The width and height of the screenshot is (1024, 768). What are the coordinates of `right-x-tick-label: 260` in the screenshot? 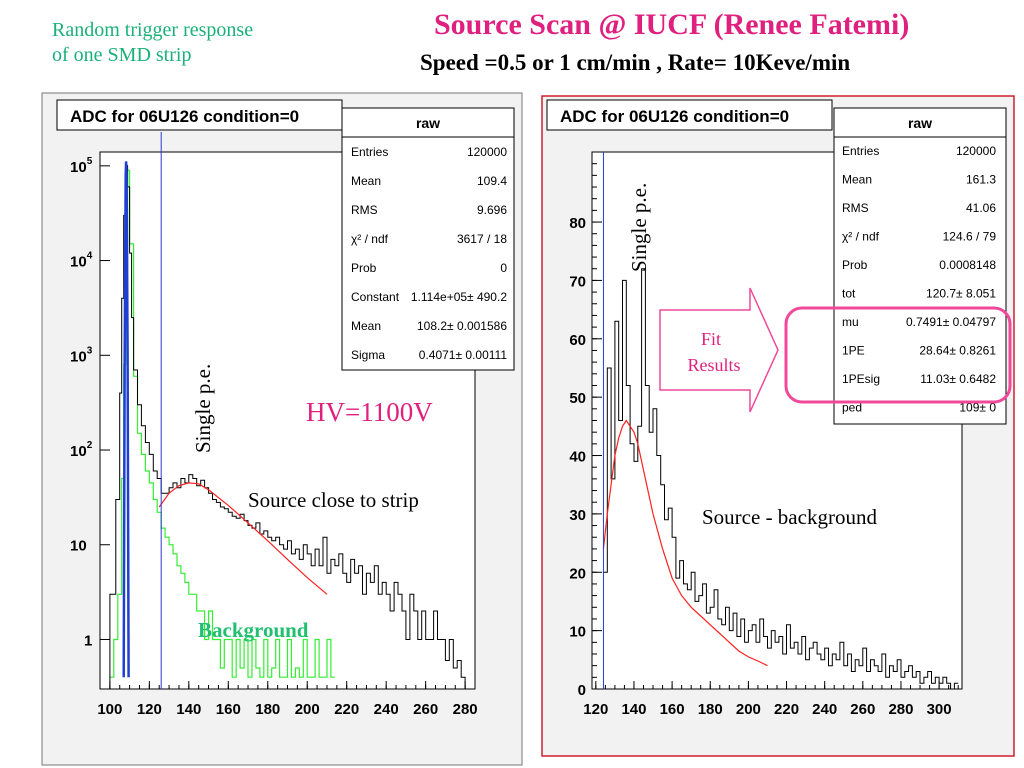 It's located at (862, 709).